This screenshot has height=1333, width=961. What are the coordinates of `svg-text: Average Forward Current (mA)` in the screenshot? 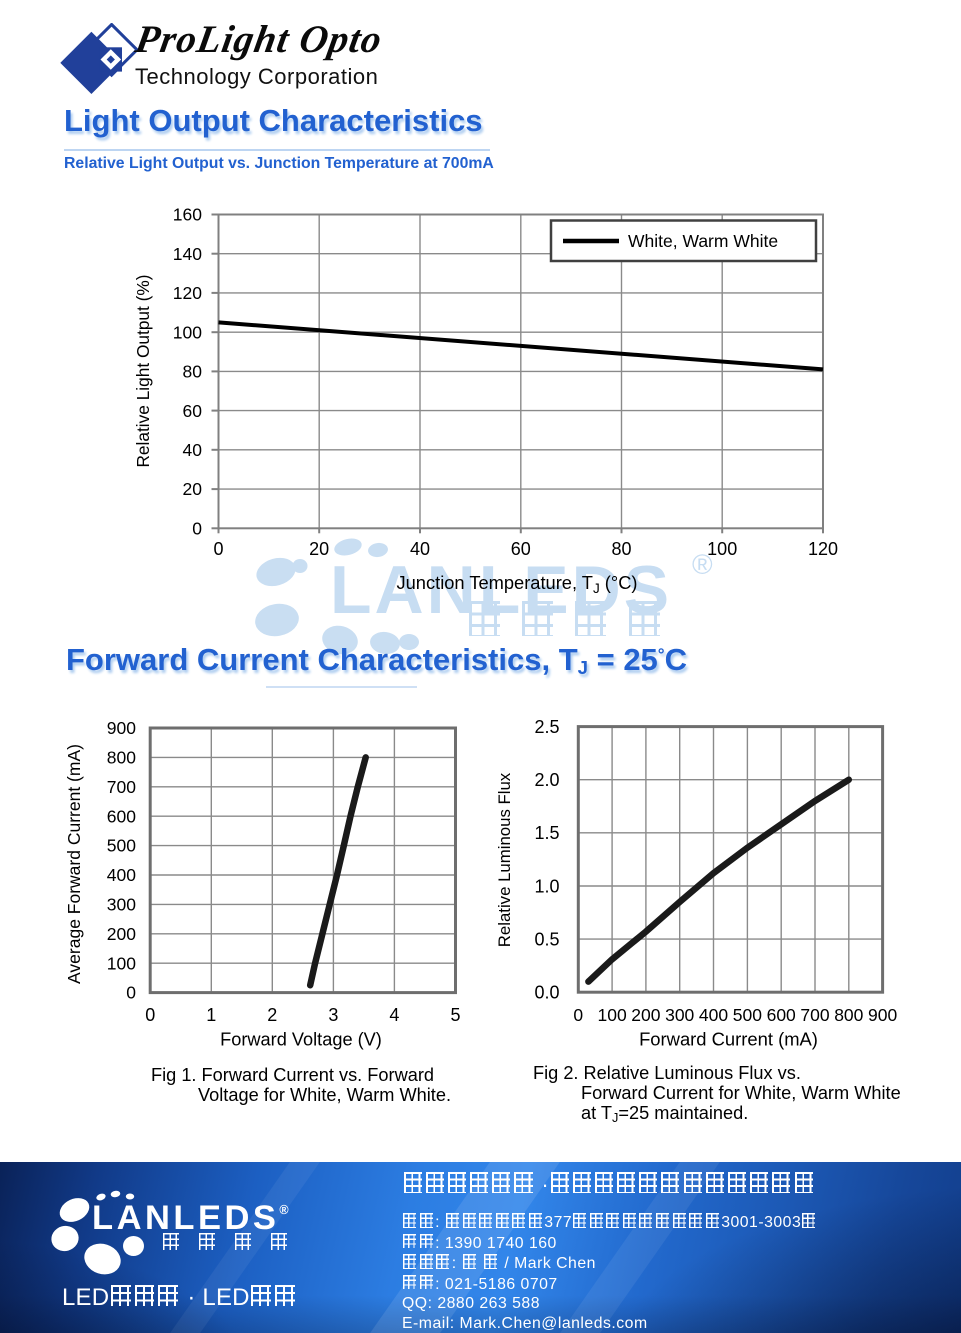 It's located at (74, 864).